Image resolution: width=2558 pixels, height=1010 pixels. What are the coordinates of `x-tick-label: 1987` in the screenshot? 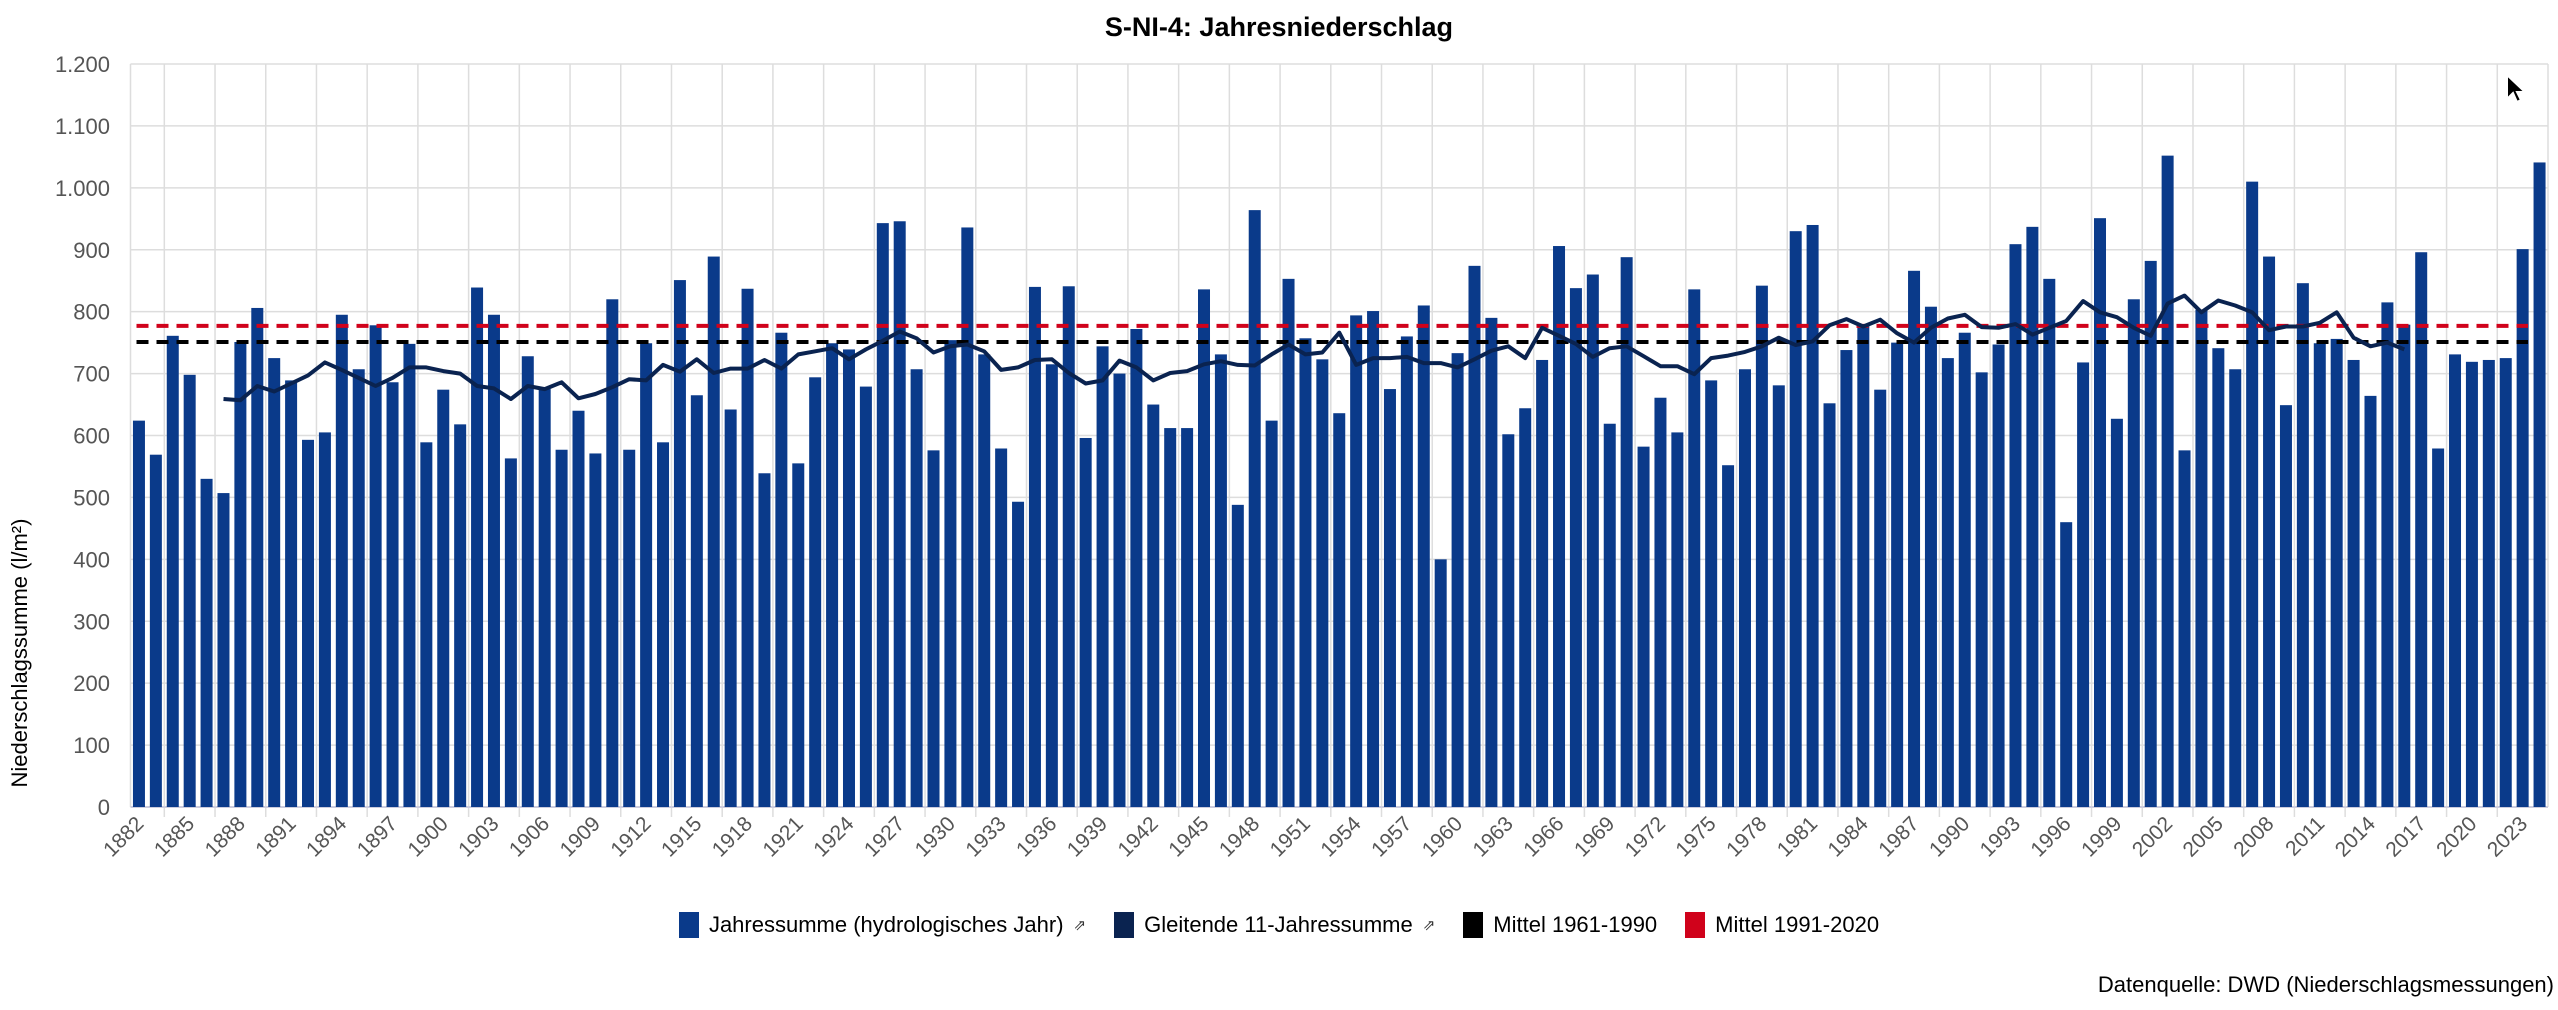 It's located at (1898, 836).